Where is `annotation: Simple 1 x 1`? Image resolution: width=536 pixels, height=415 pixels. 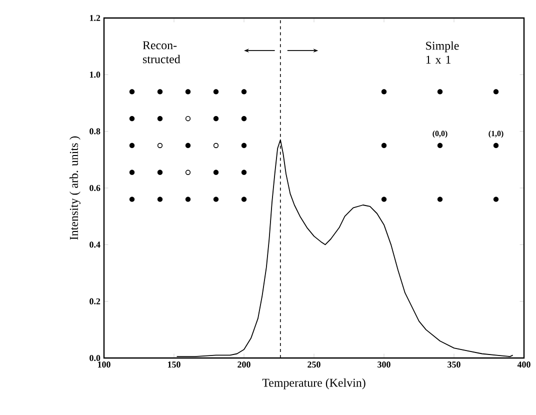
annotation: Simple 1 x 1 is located at coordinates (442, 52).